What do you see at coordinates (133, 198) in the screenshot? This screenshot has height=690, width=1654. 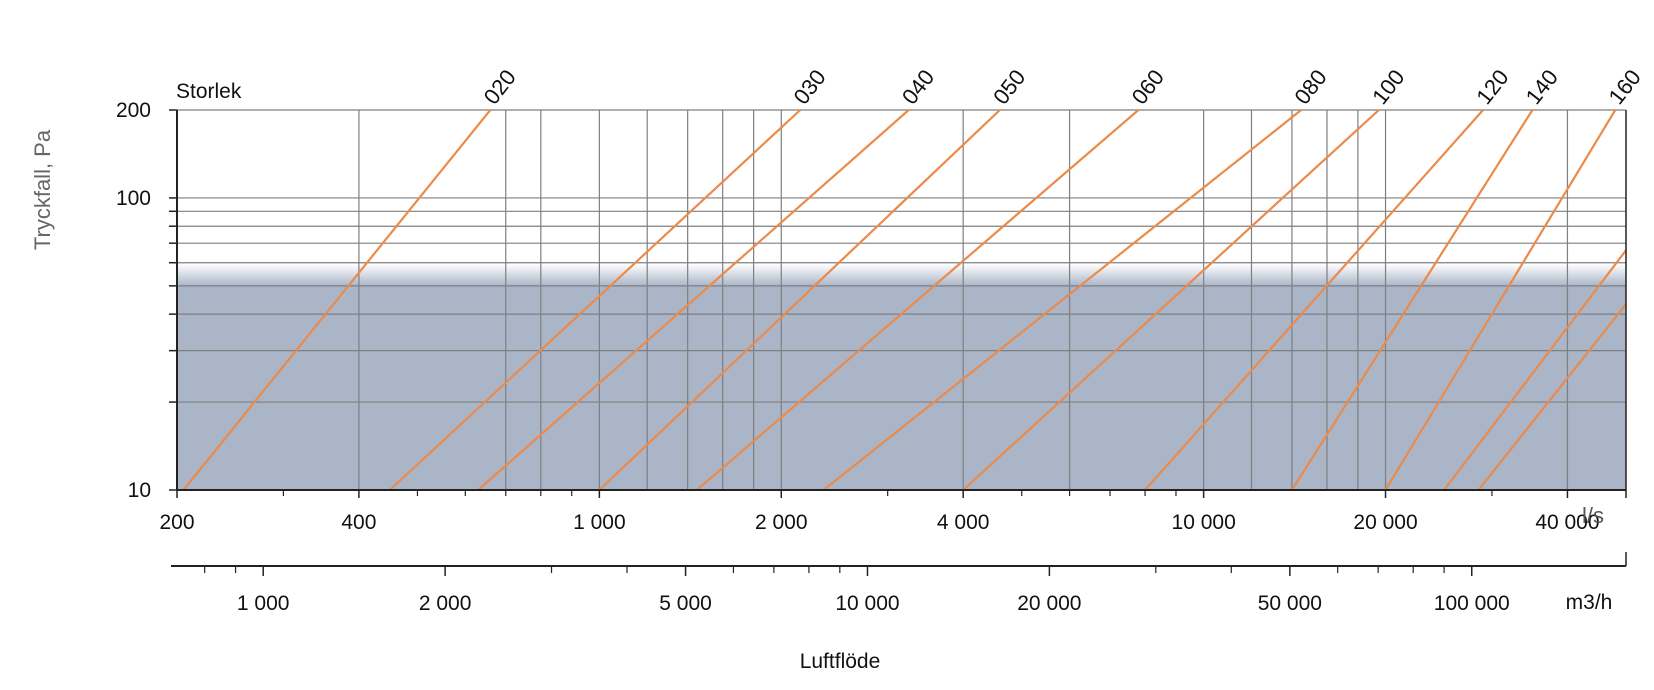 I see `y-tick-label: 100` at bounding box center [133, 198].